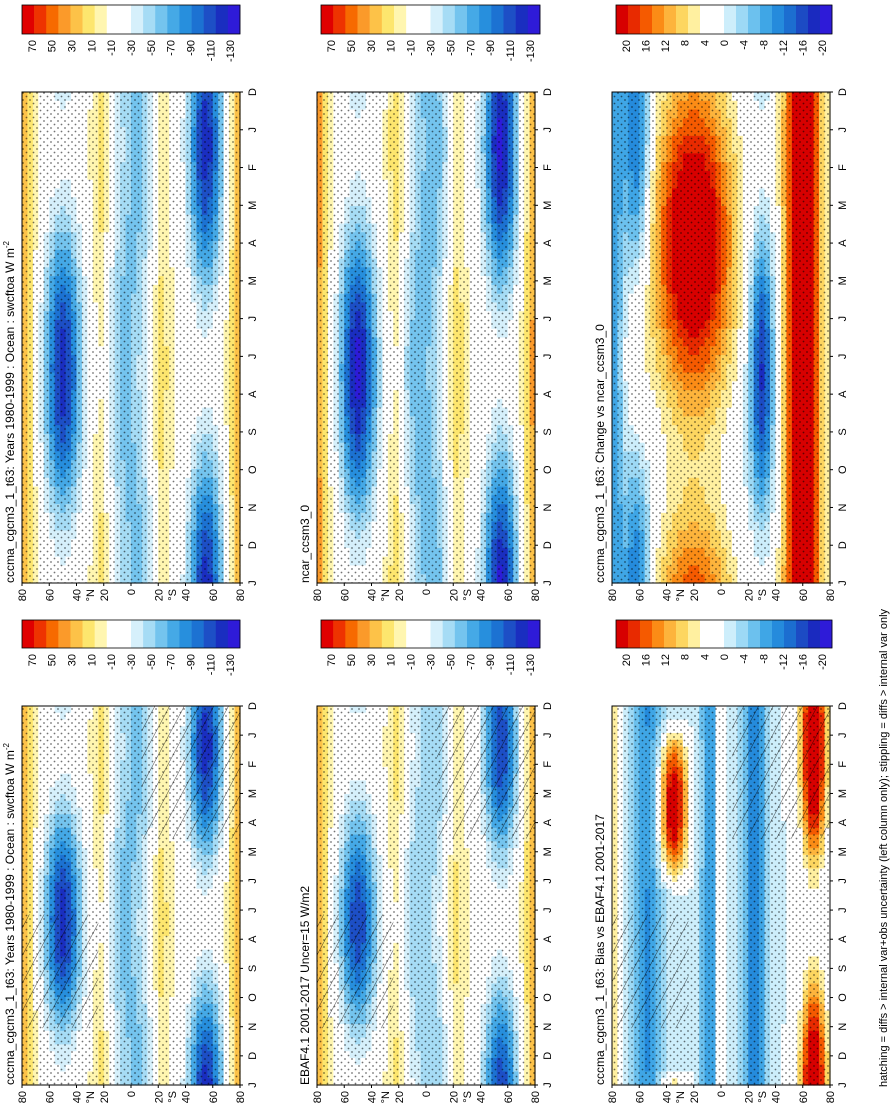 This screenshot has height=1105, width=895. I want to click on colorbar-label: 50, so click(53, 46).